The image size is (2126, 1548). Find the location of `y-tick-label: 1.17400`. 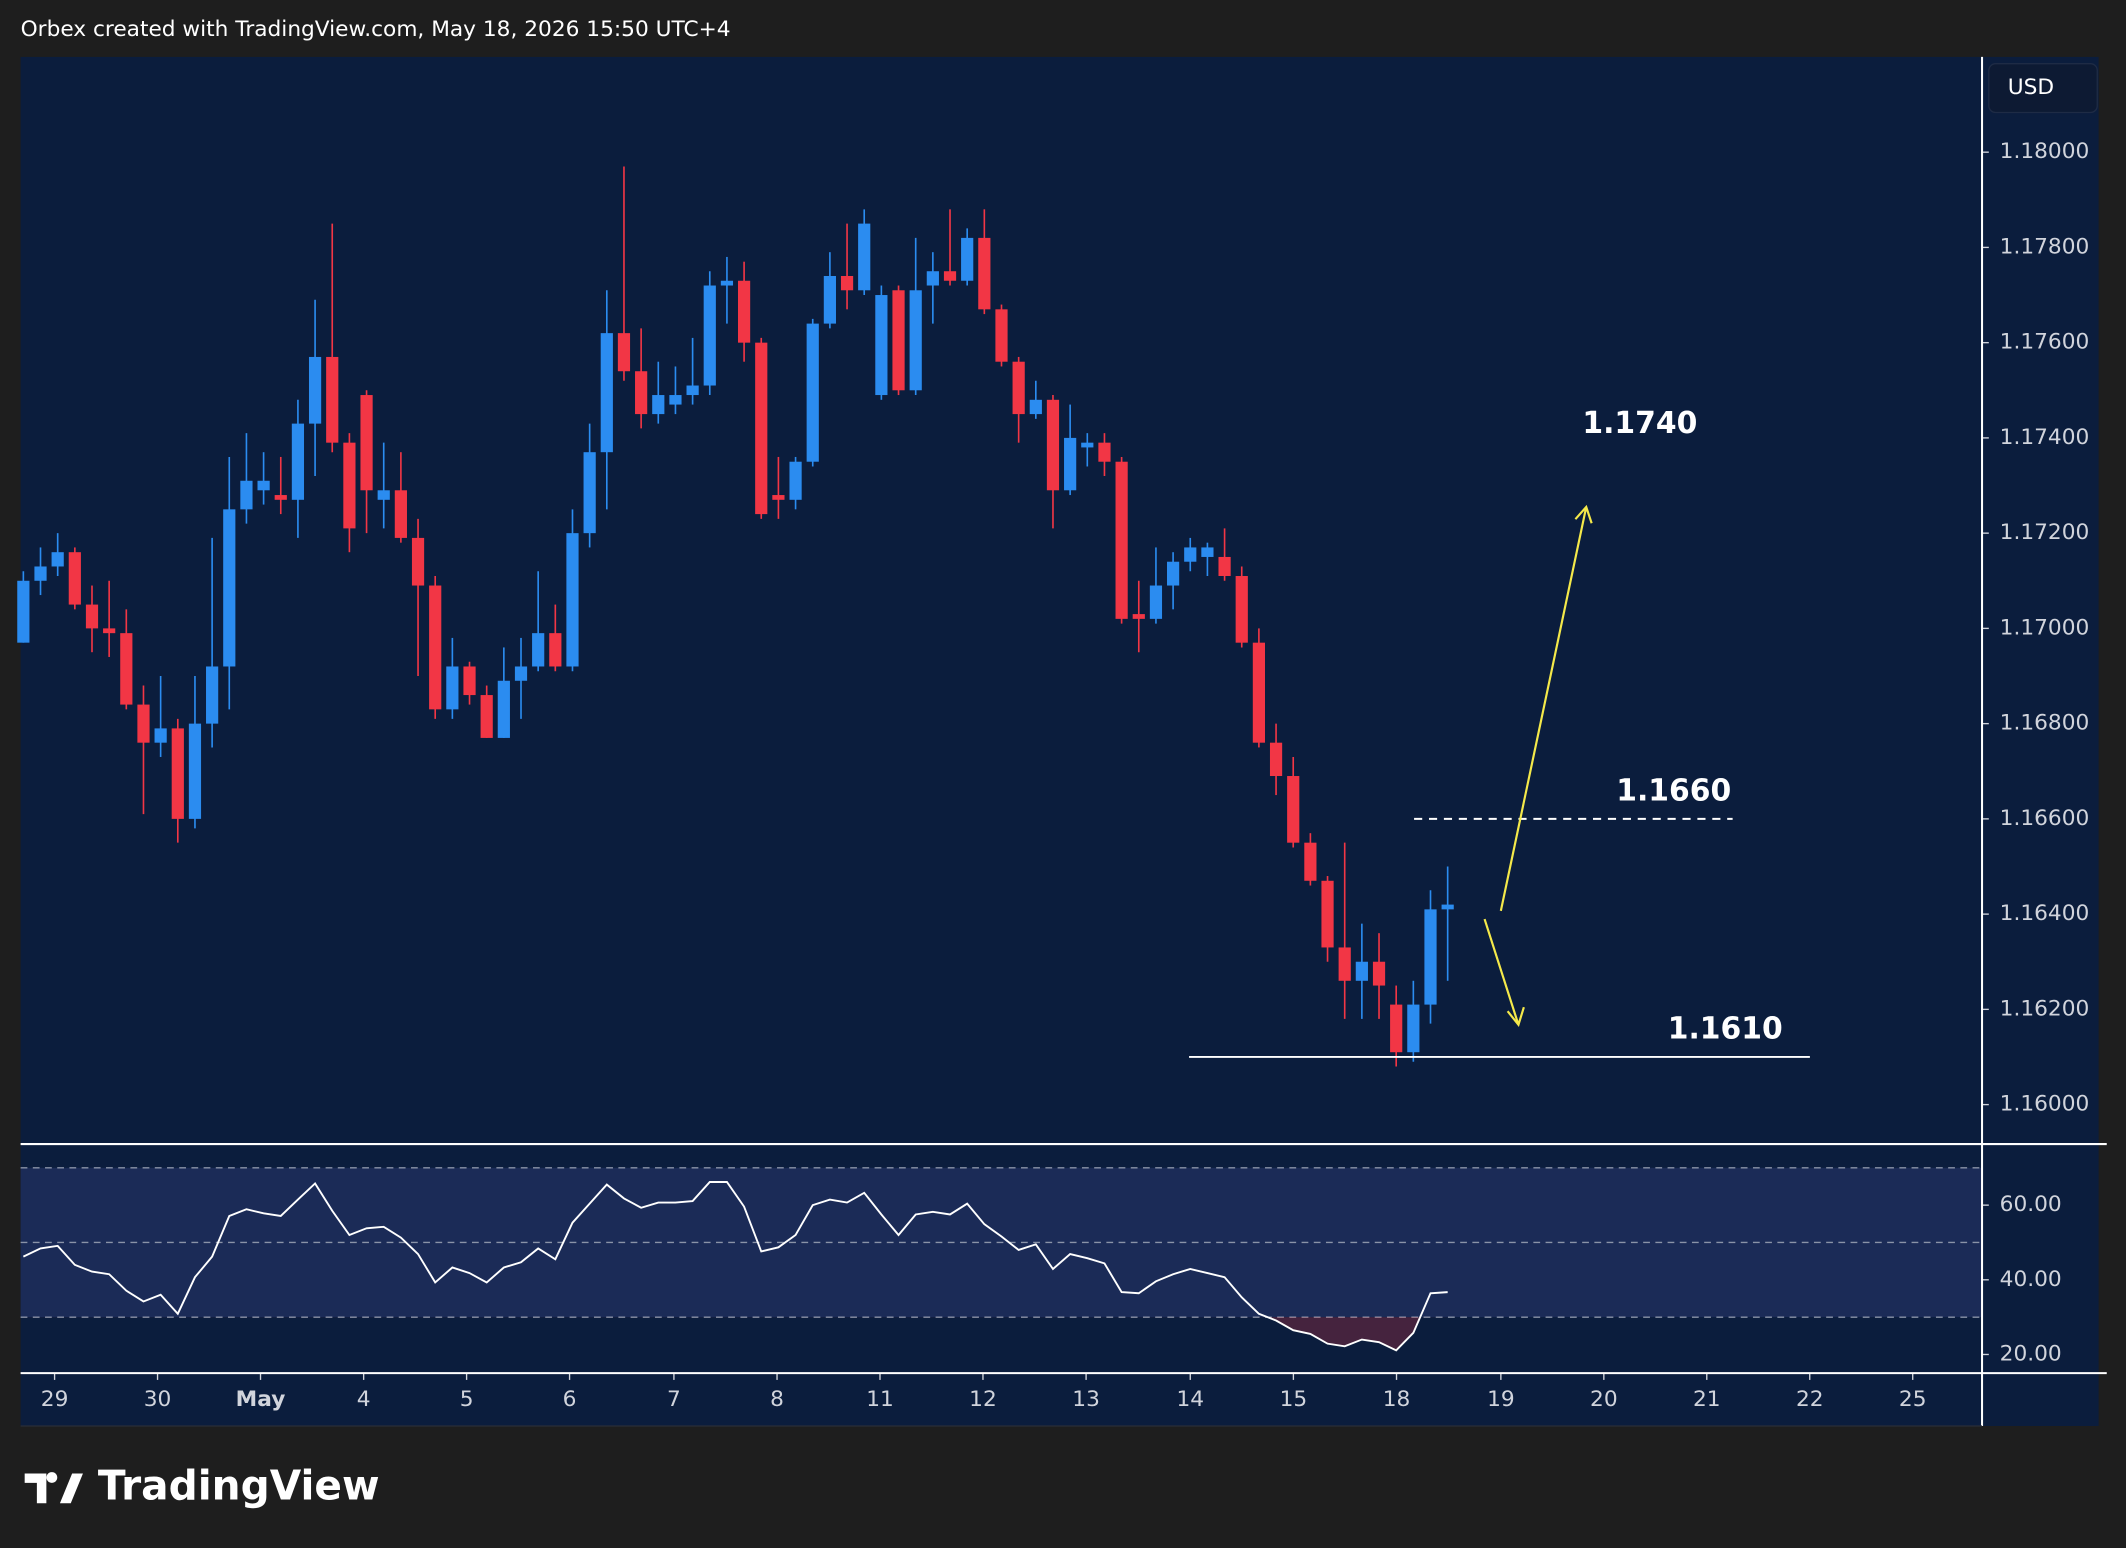

y-tick-label: 1.17400 is located at coordinates (2045, 437).